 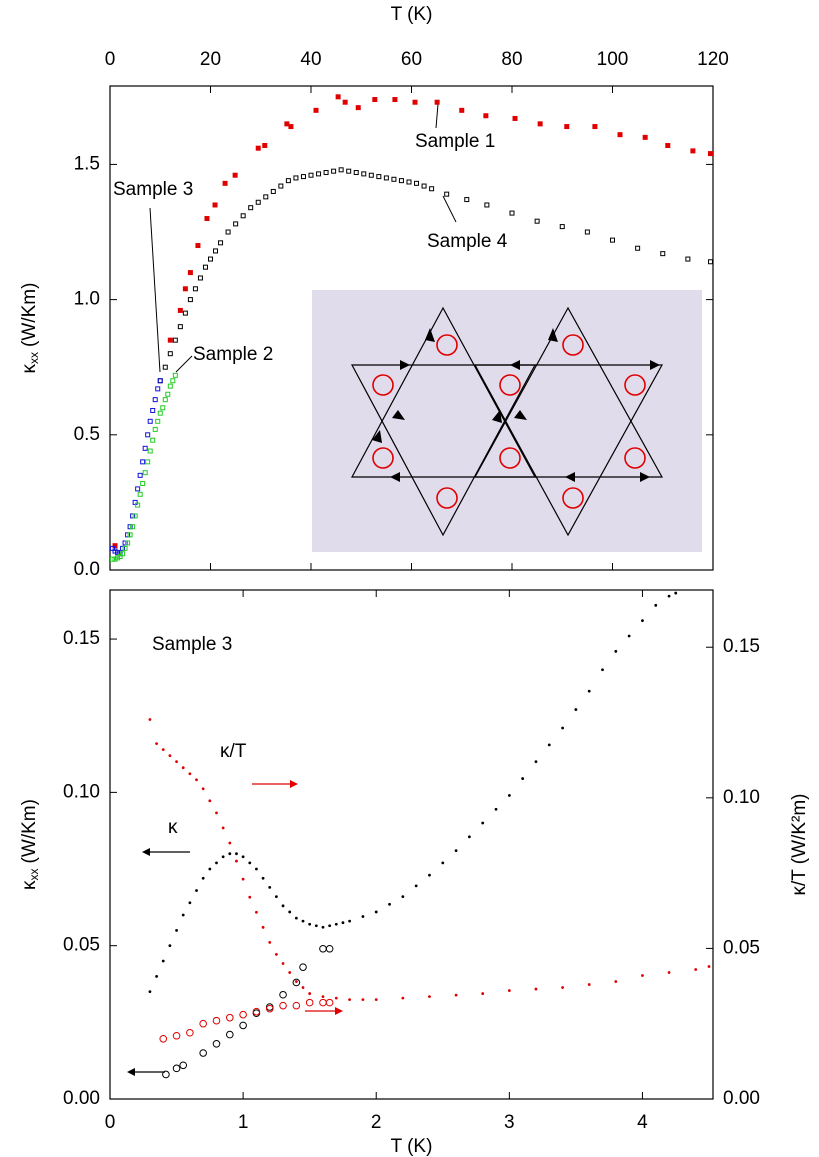 I want to click on y-tick-label: 0.5, so click(x=87, y=434).